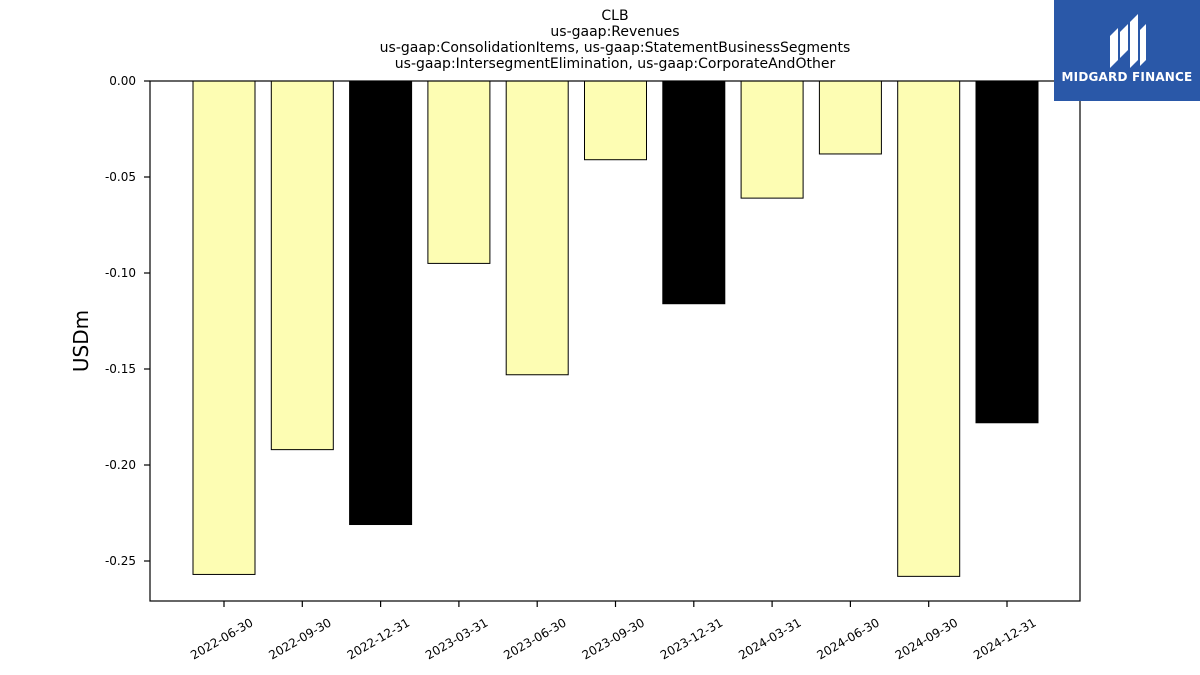  I want to click on y-tick-label: -0.20, so click(120, 465).